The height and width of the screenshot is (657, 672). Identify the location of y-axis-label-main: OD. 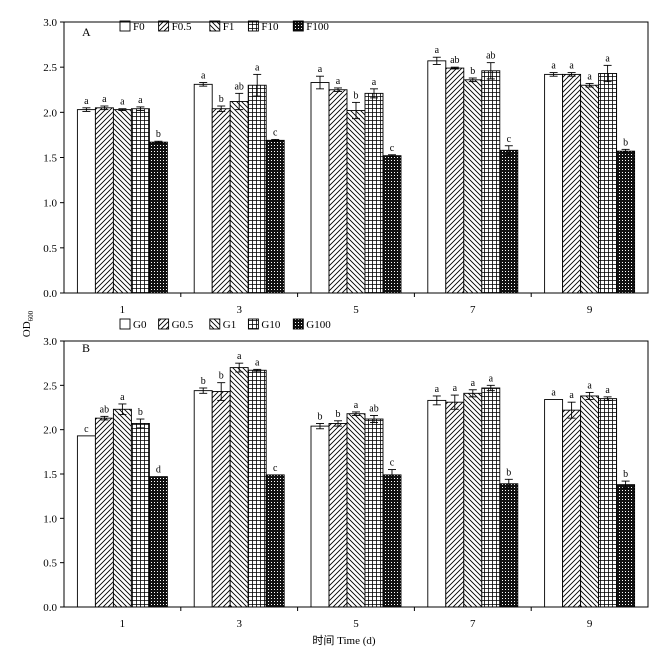
(27, 329).